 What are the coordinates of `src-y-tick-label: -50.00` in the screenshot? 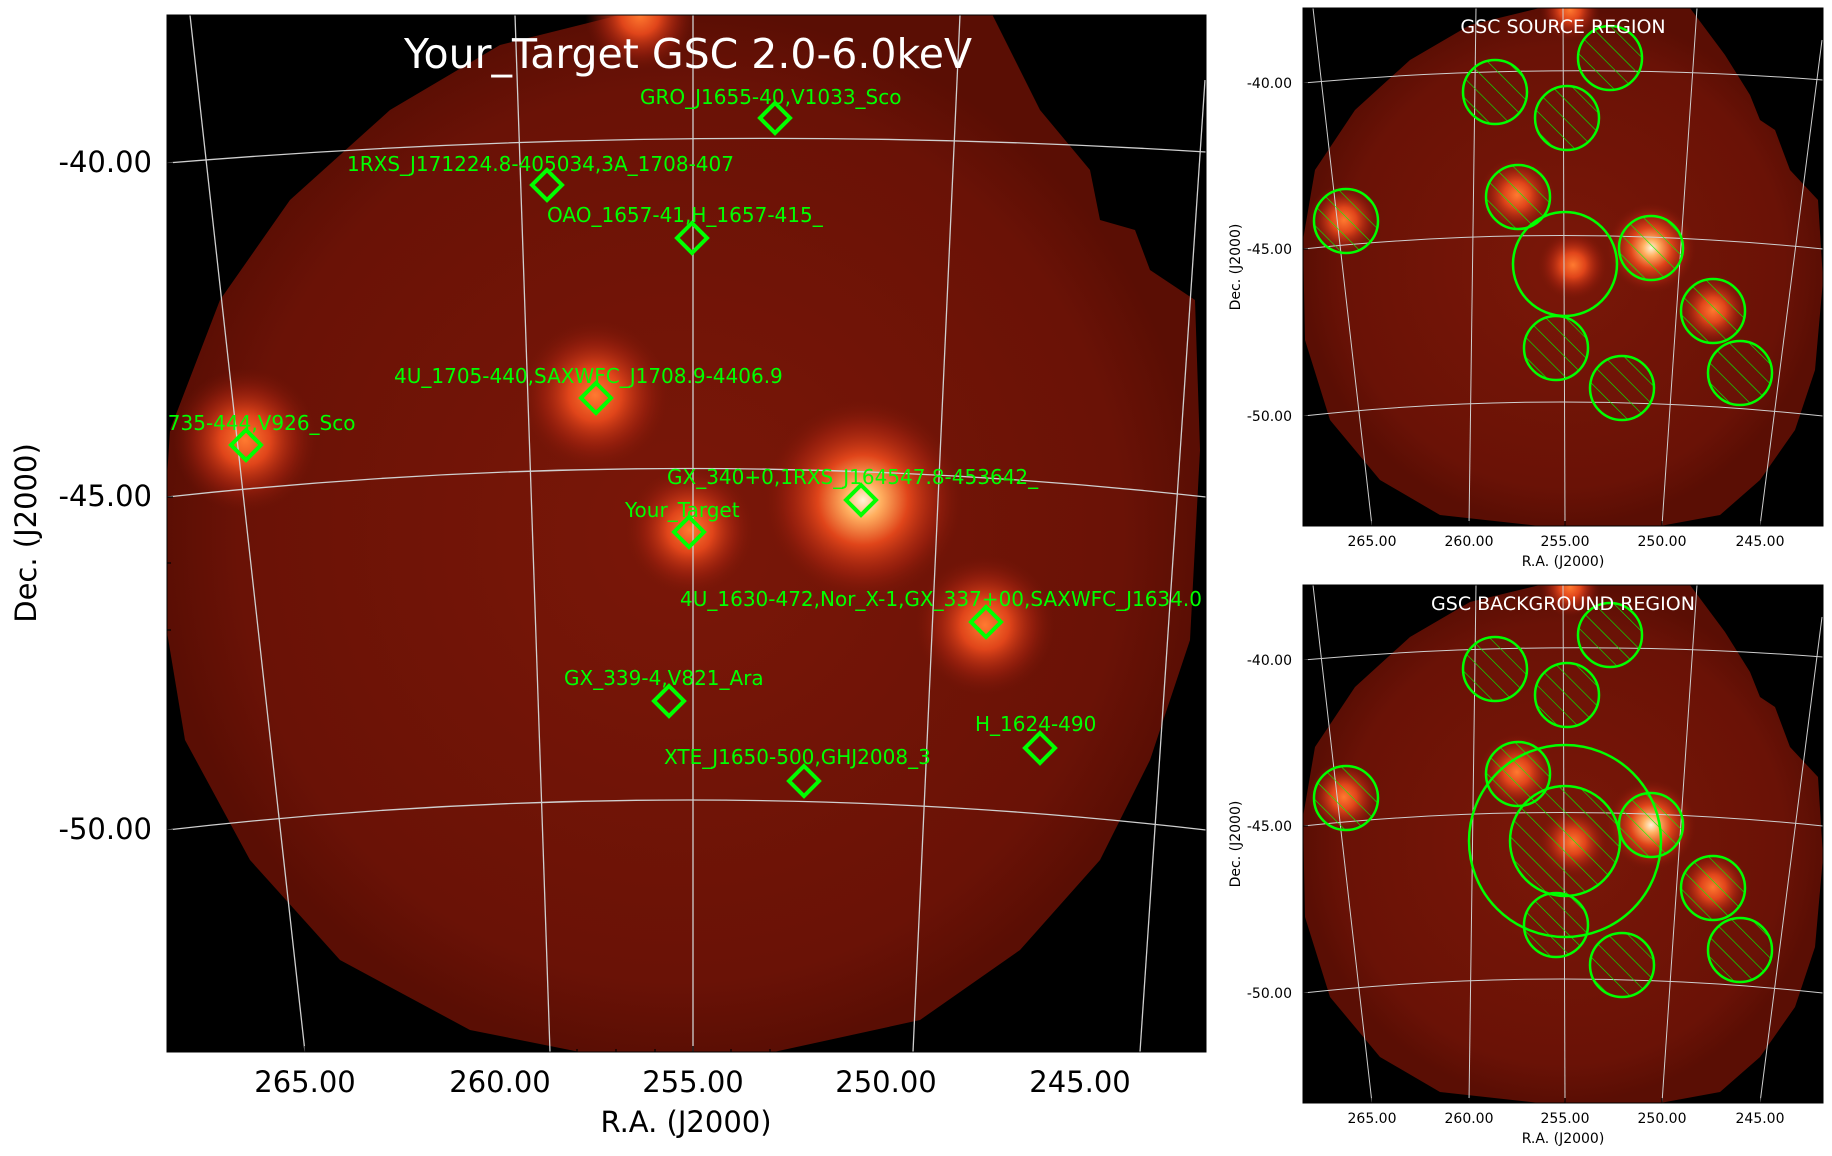 It's located at (1269, 417).